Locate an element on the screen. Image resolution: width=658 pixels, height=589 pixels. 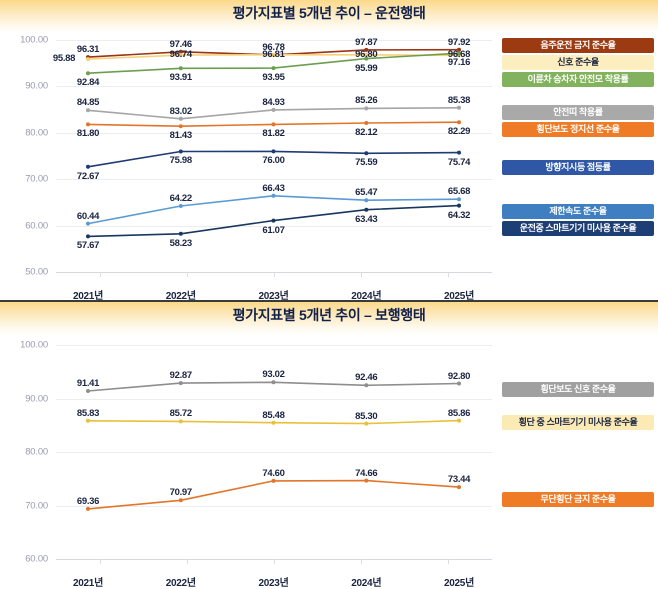
data-point-label: 92.46 is located at coordinates (366, 378).